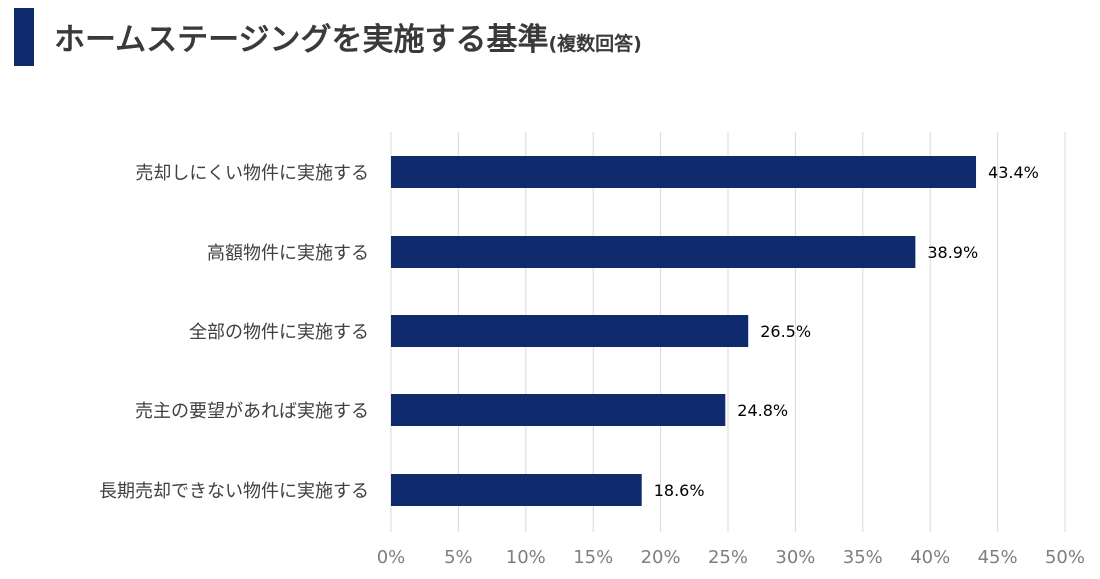 Image resolution: width=1100 pixels, height=579 pixels. Describe the element at coordinates (24, 37) in the screenshot. I see `title-accent-bar` at that location.